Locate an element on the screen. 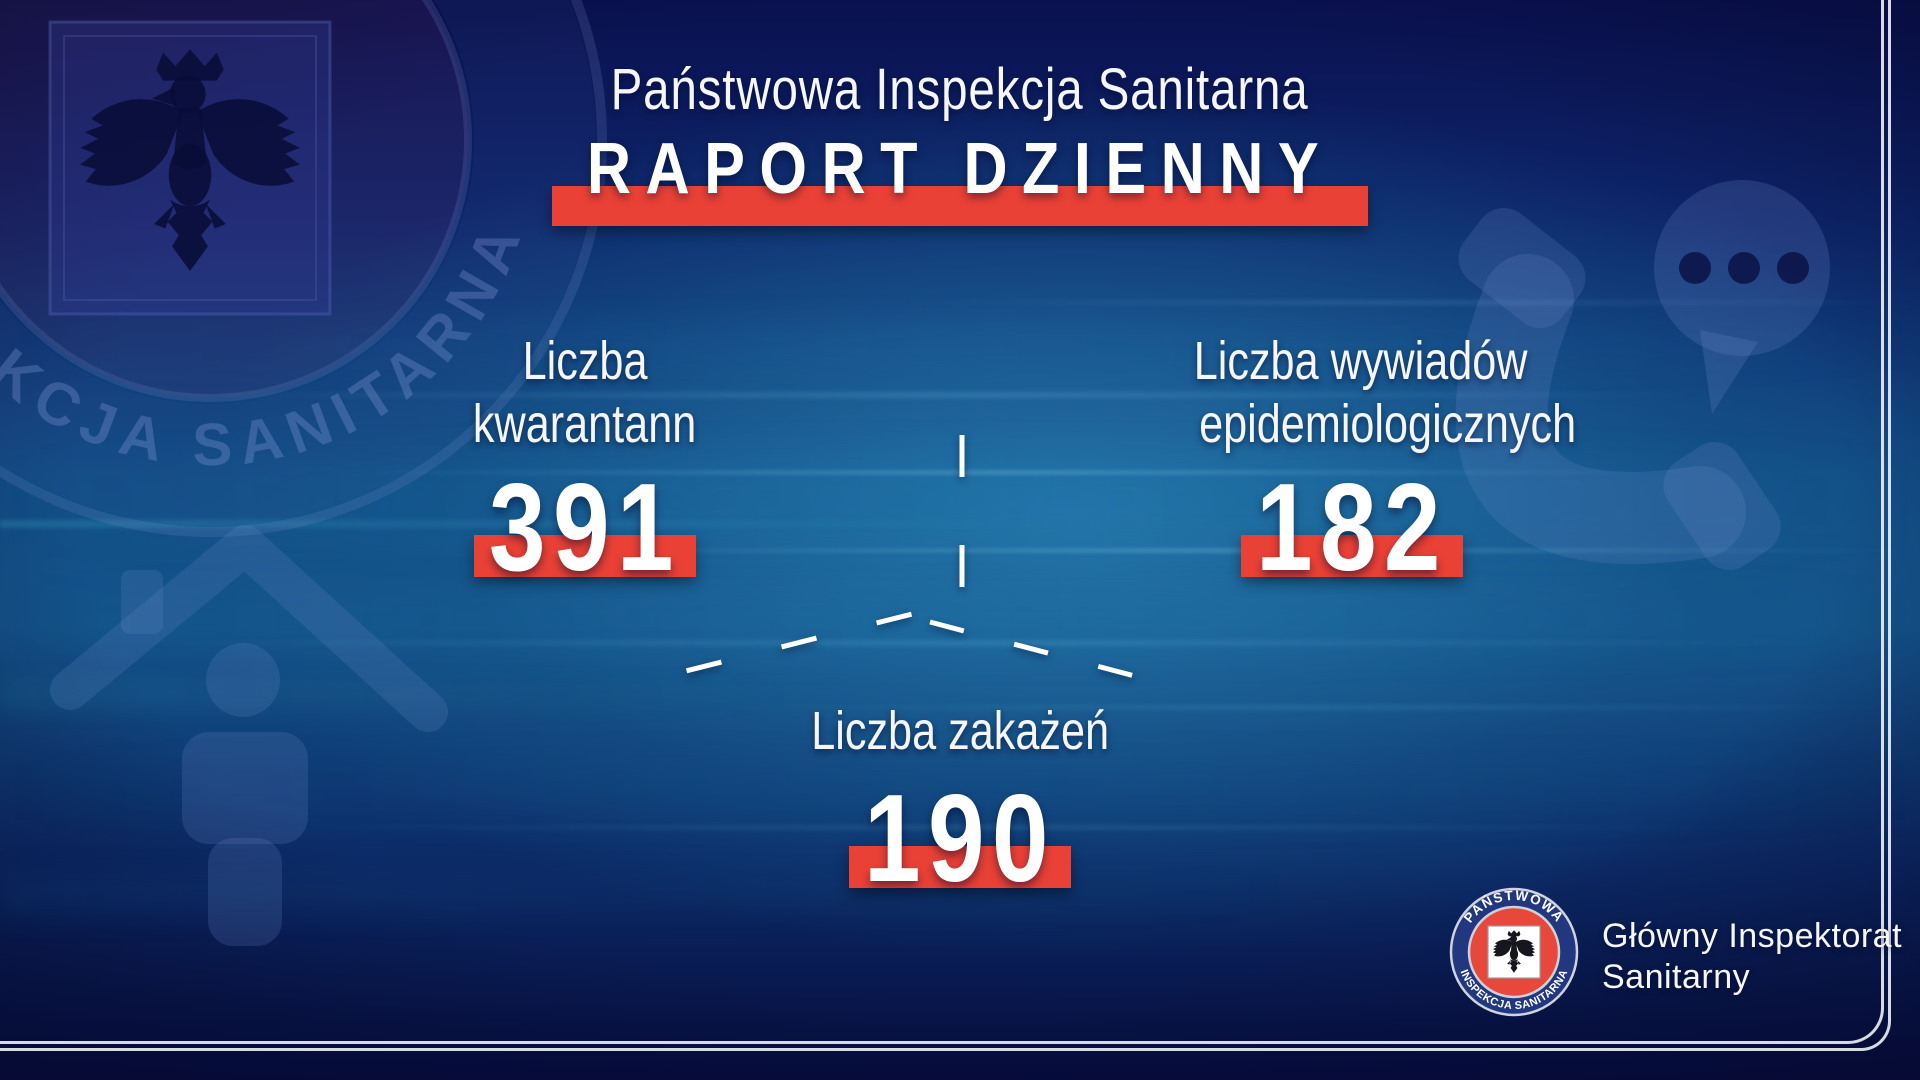 This screenshot has height=1080, width=1920. report-title-text: RAPORT DZIENNY is located at coordinates (960, 169).